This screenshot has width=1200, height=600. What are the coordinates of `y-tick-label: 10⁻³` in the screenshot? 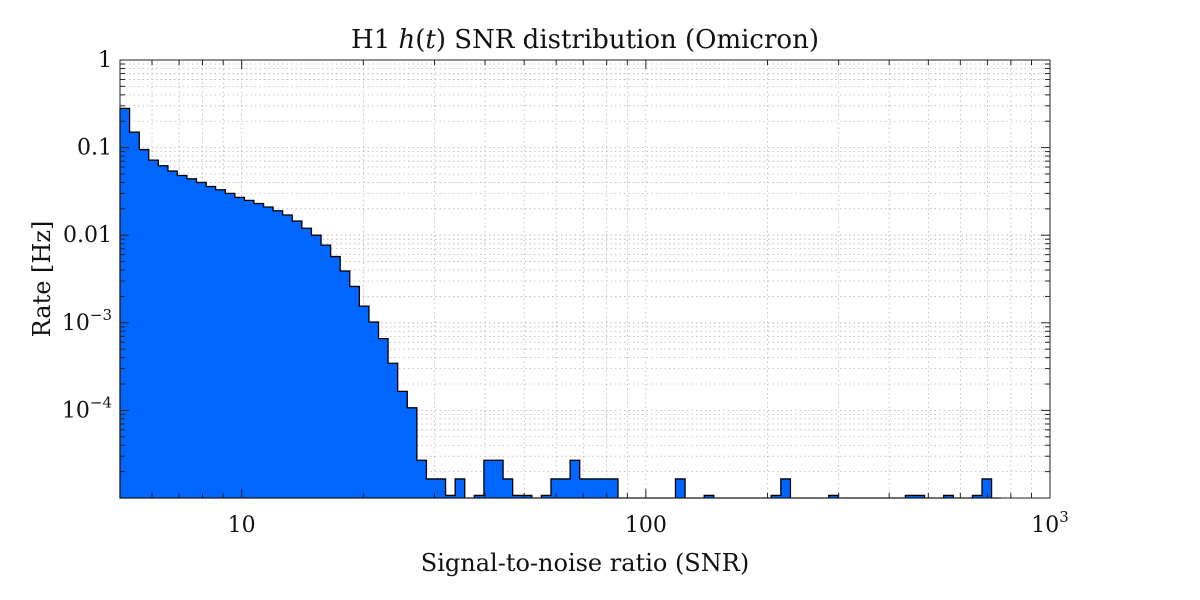 It's located at (87, 321).